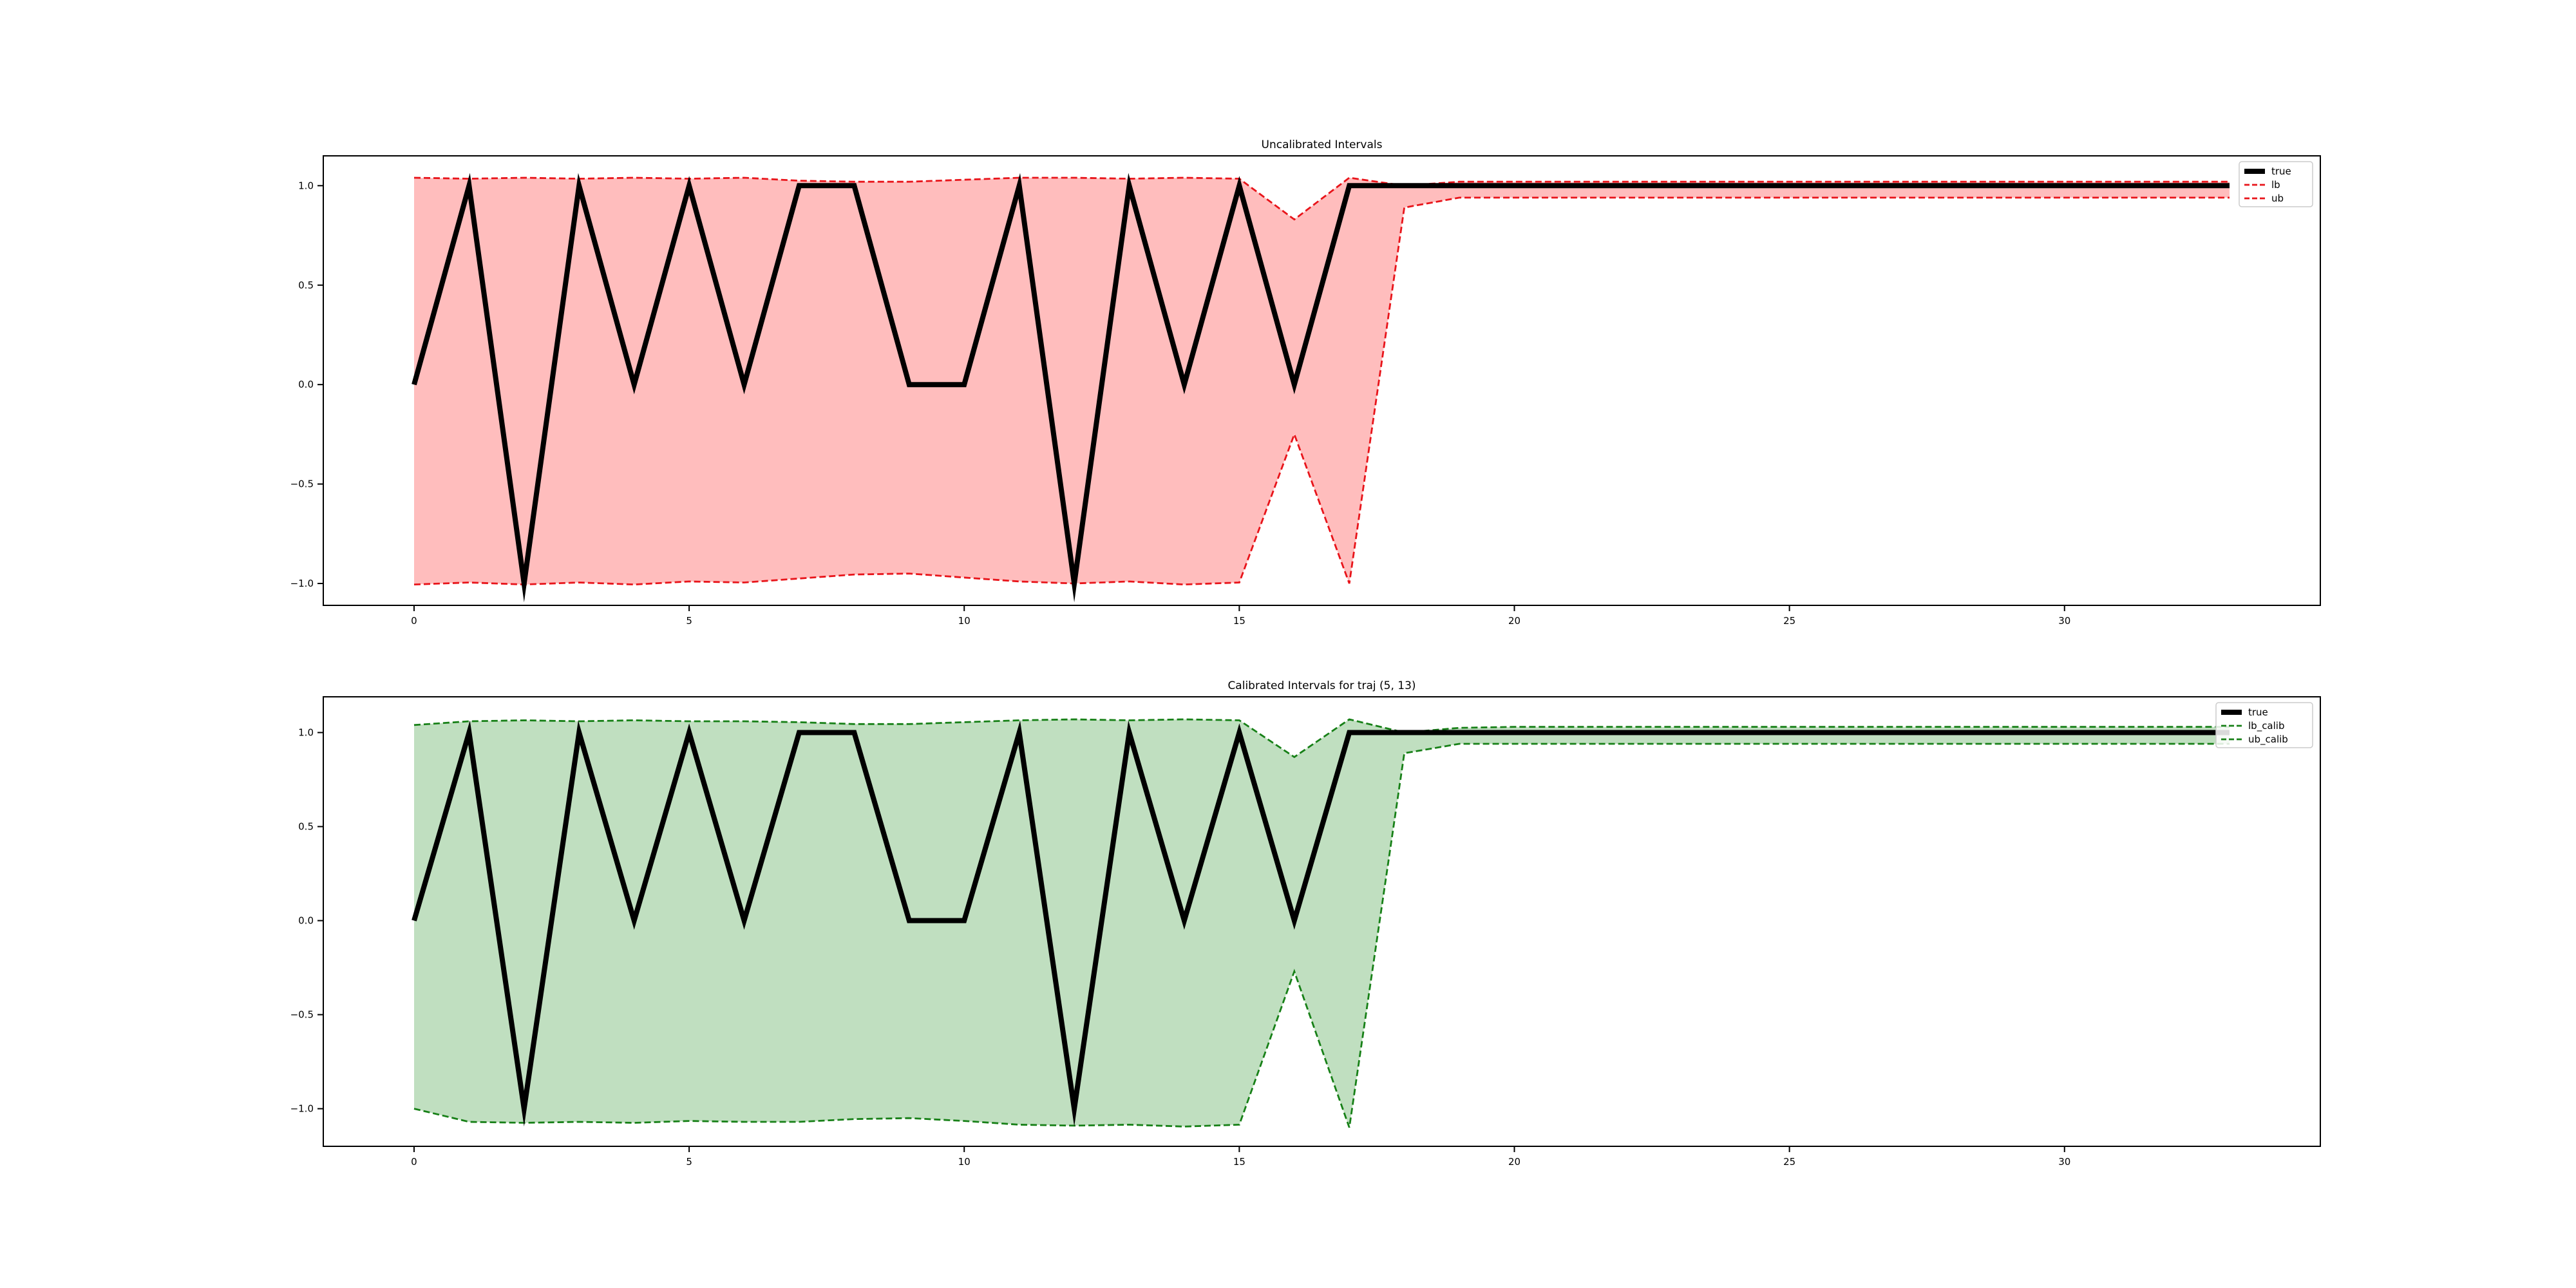 This screenshot has width=2576, height=1288. Describe the element at coordinates (2268, 740) in the screenshot. I see `legend-label-ub_calib: ub_calib` at that location.